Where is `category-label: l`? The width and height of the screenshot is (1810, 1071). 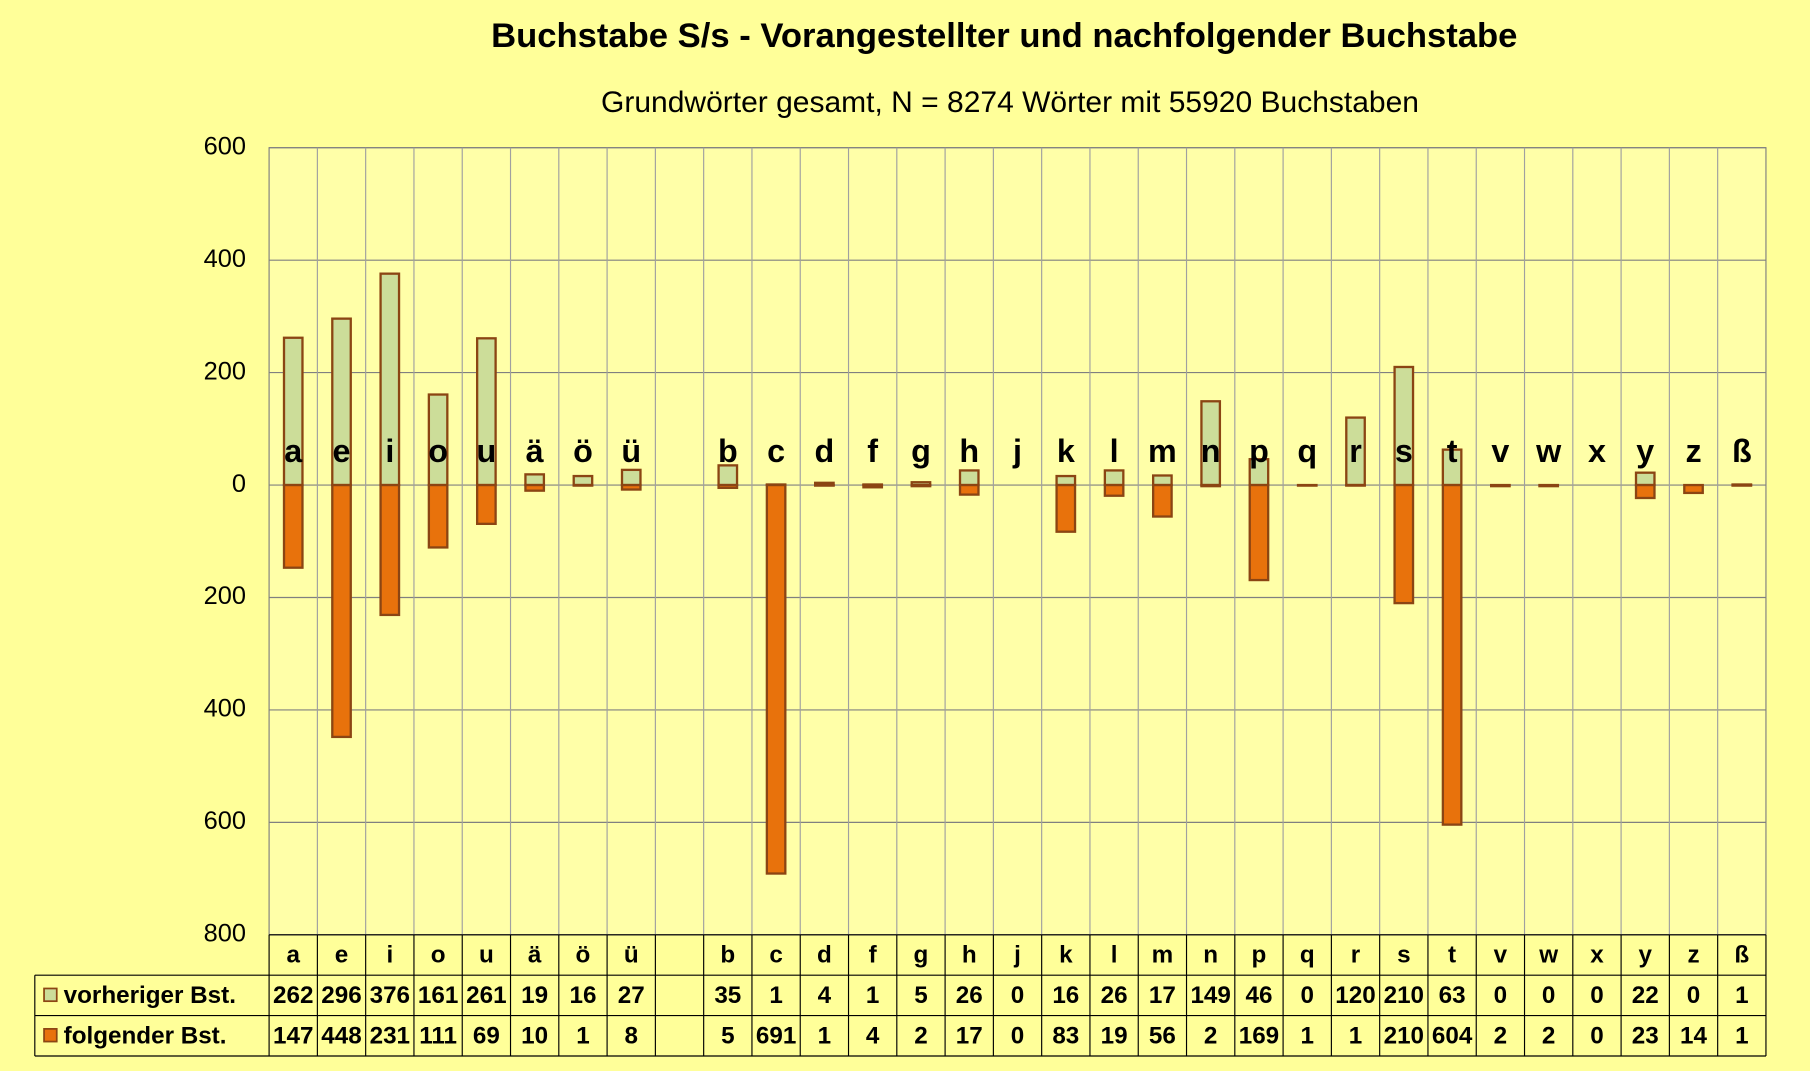
category-label: l is located at coordinates (1114, 451).